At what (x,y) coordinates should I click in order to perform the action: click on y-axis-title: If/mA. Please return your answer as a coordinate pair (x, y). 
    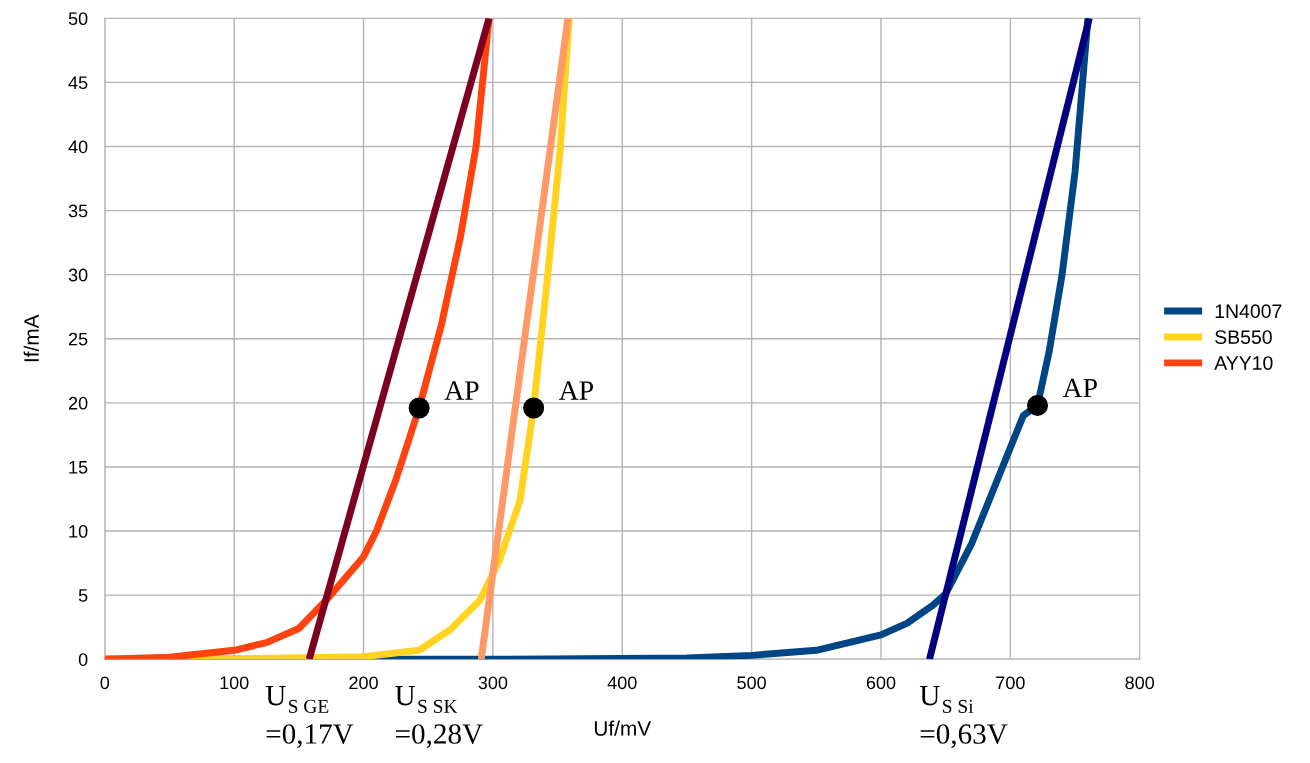
    Looking at the image, I should click on (31, 338).